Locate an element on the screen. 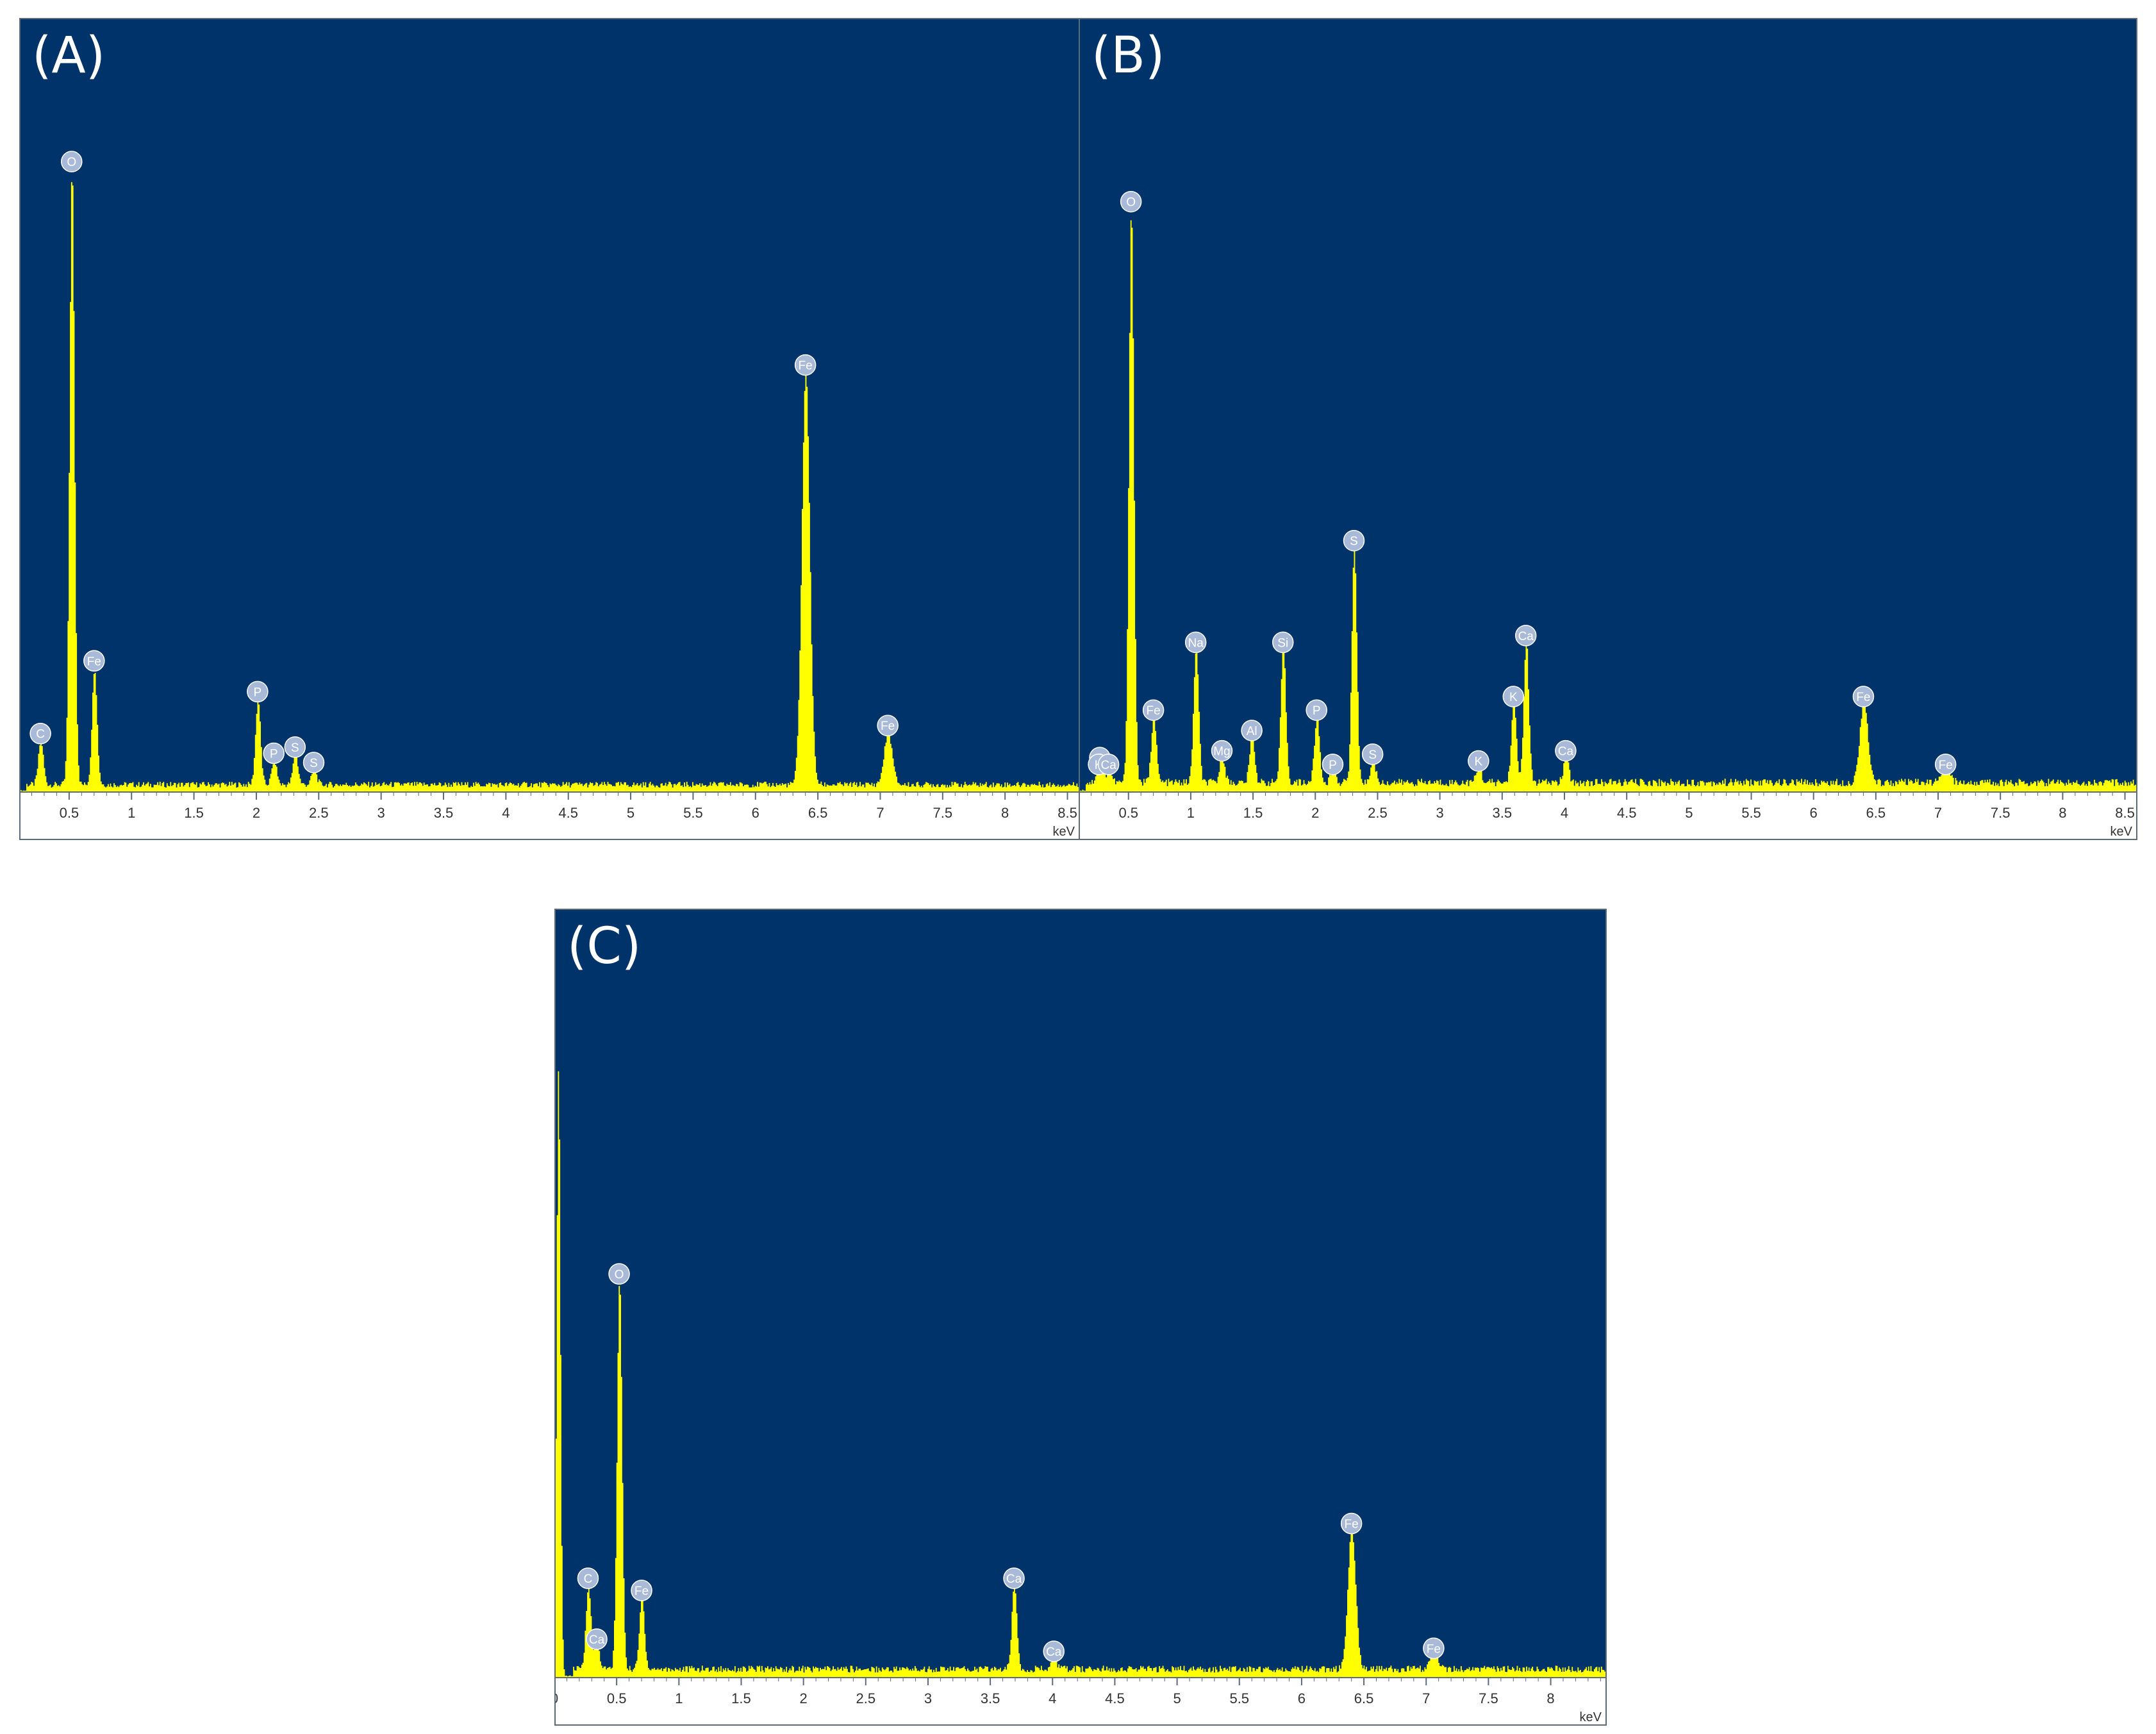  svg-text: Mg is located at coordinates (1221, 752).